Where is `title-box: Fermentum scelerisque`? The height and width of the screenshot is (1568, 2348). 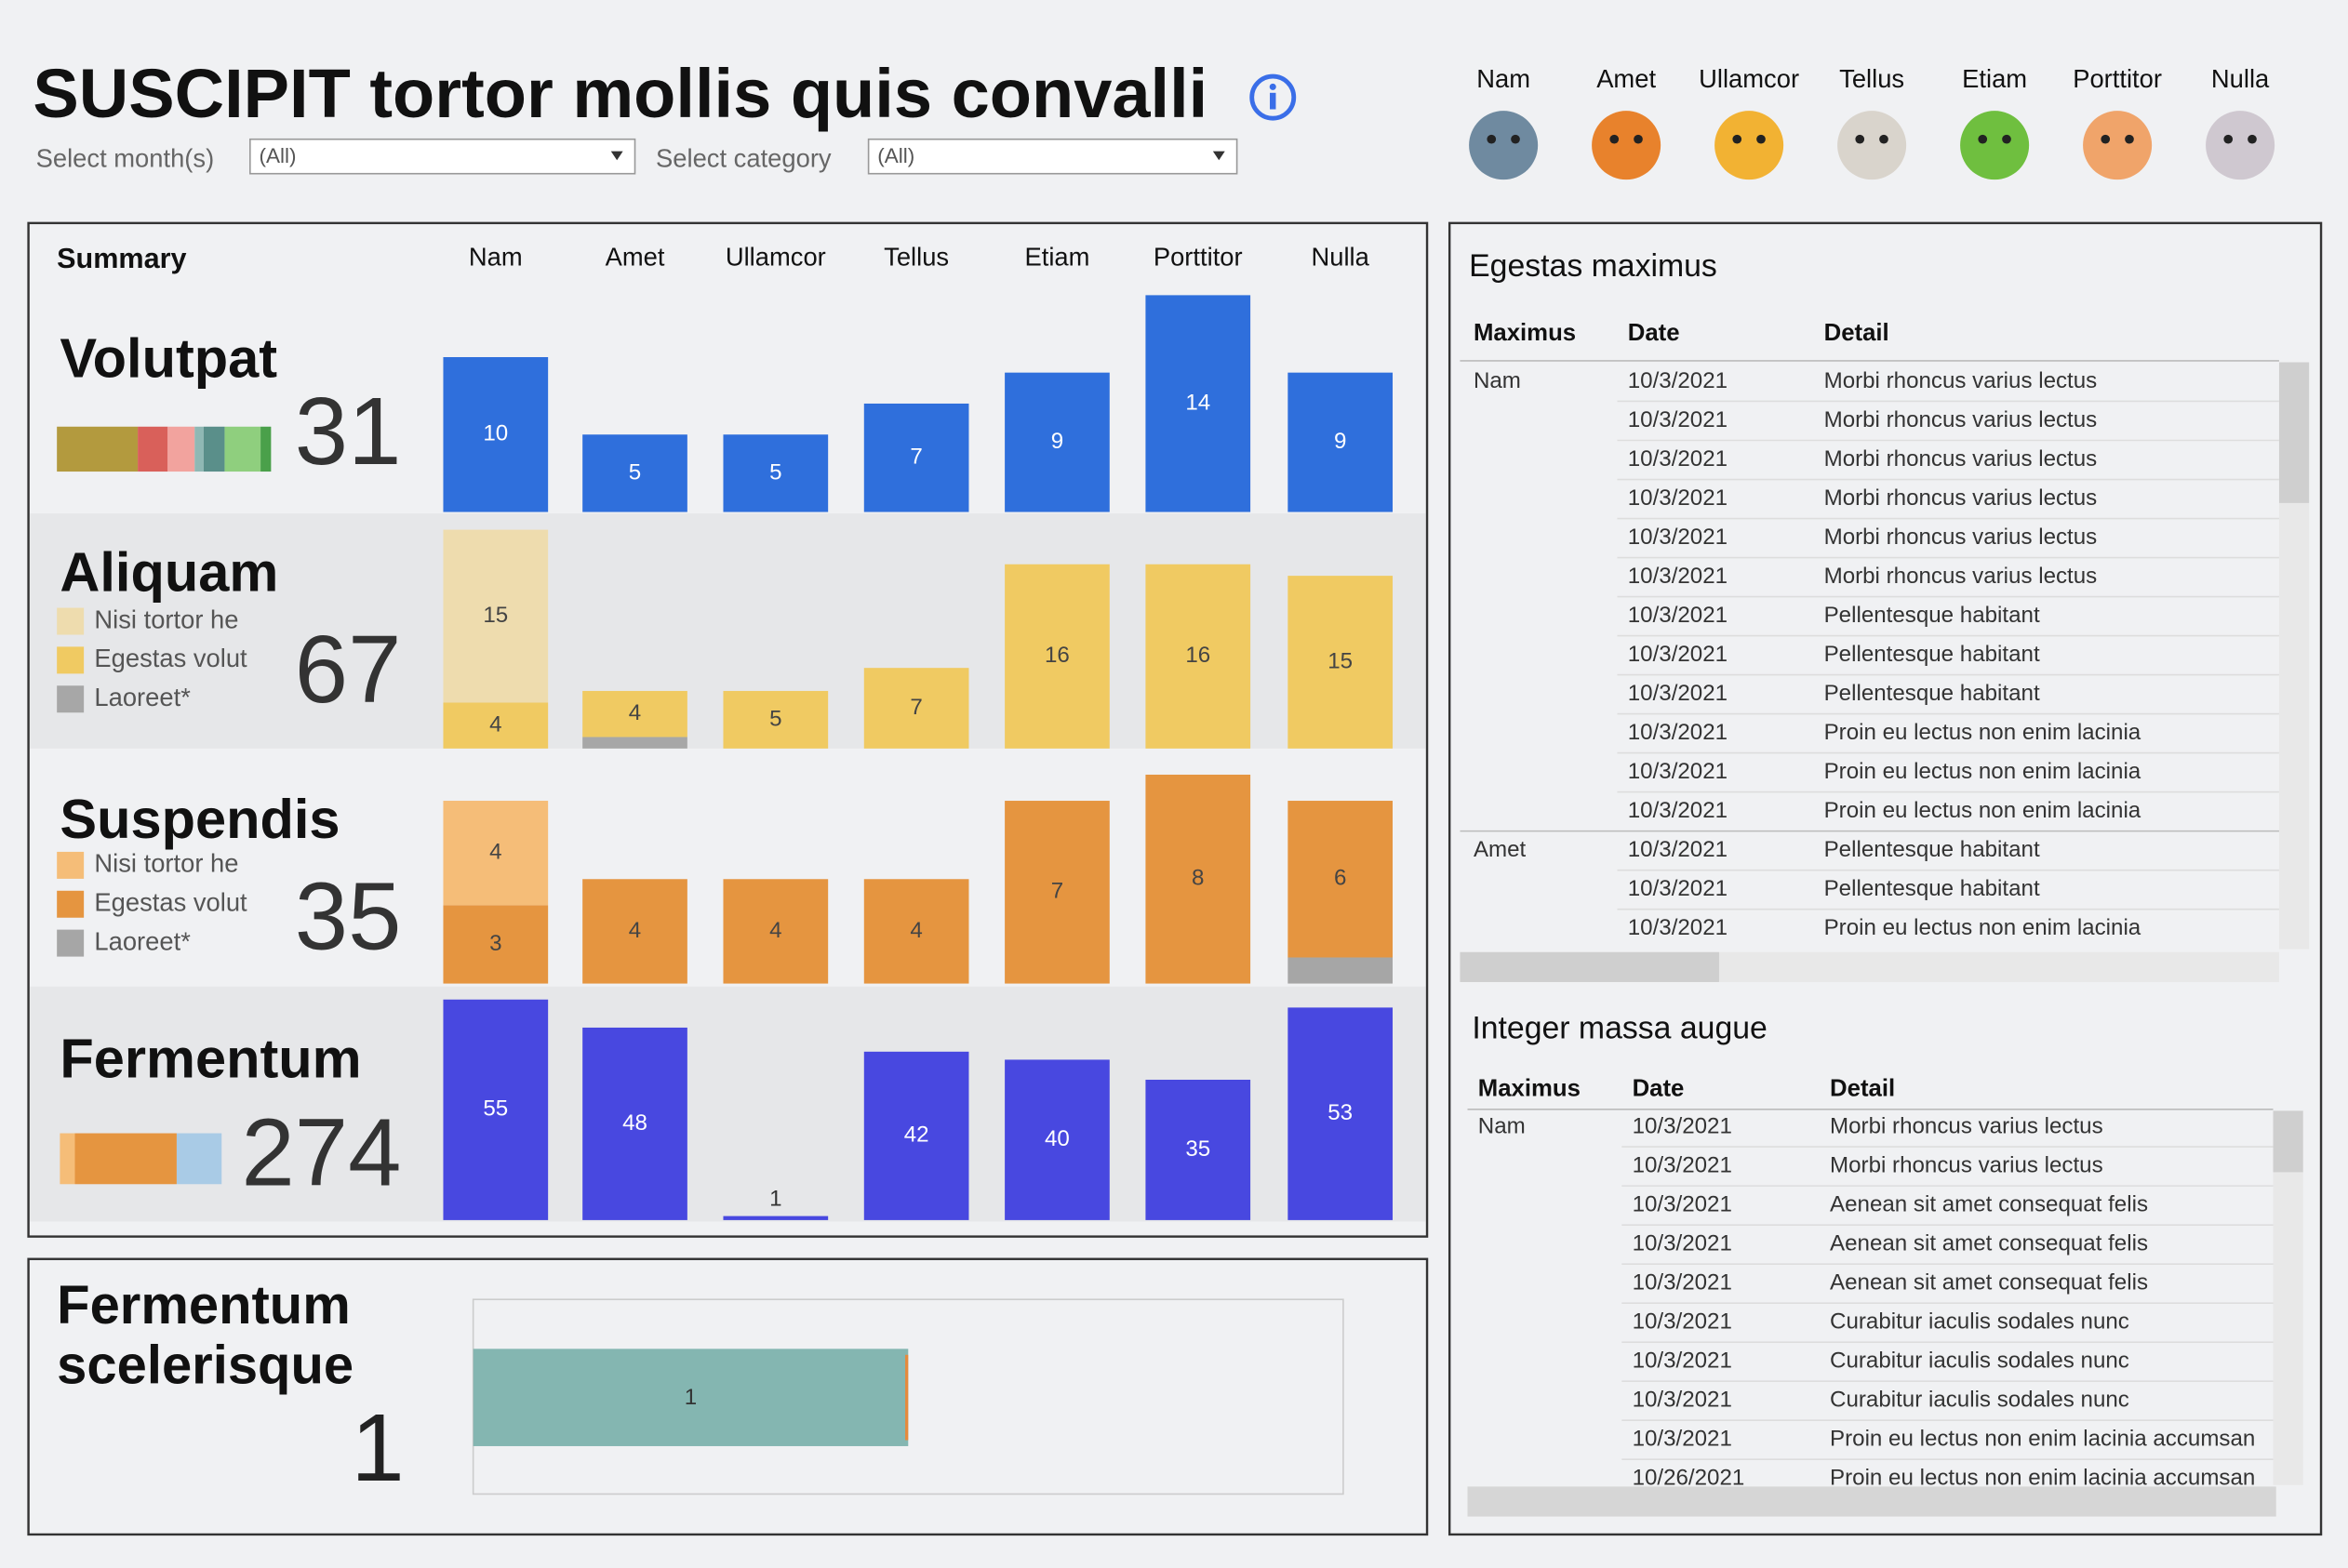 title-box: Fermentum scelerisque is located at coordinates (205, 1334).